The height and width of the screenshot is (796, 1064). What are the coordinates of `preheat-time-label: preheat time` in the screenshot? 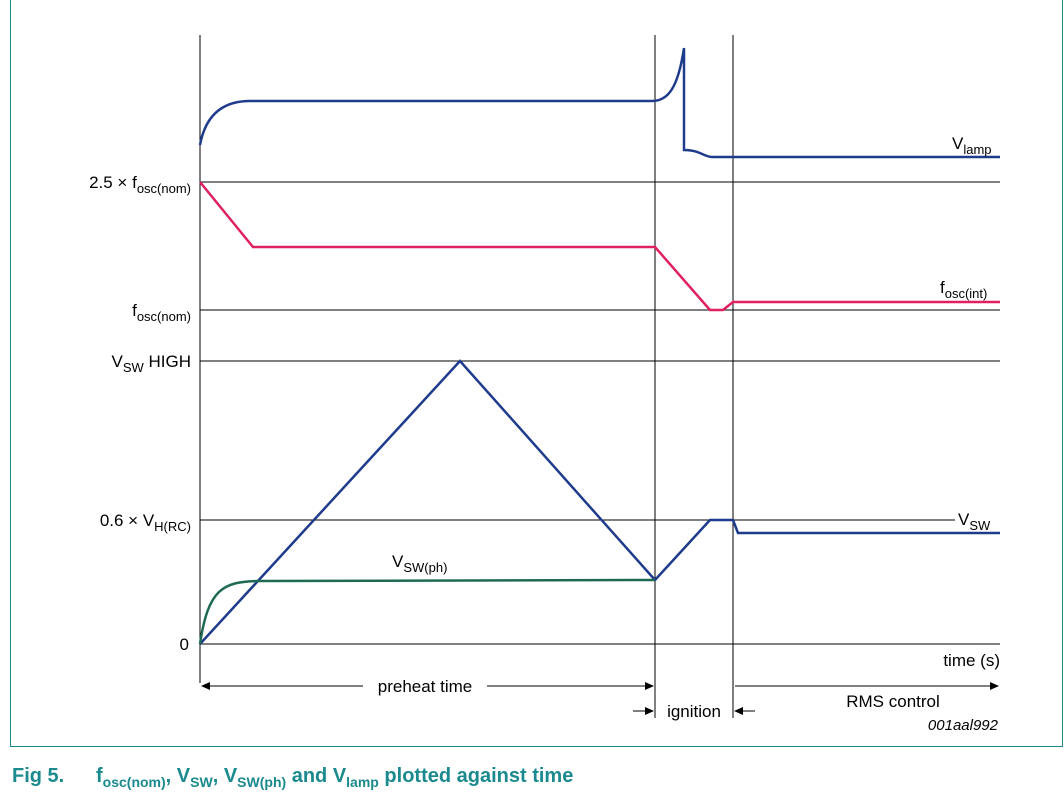 It's located at (425, 686).